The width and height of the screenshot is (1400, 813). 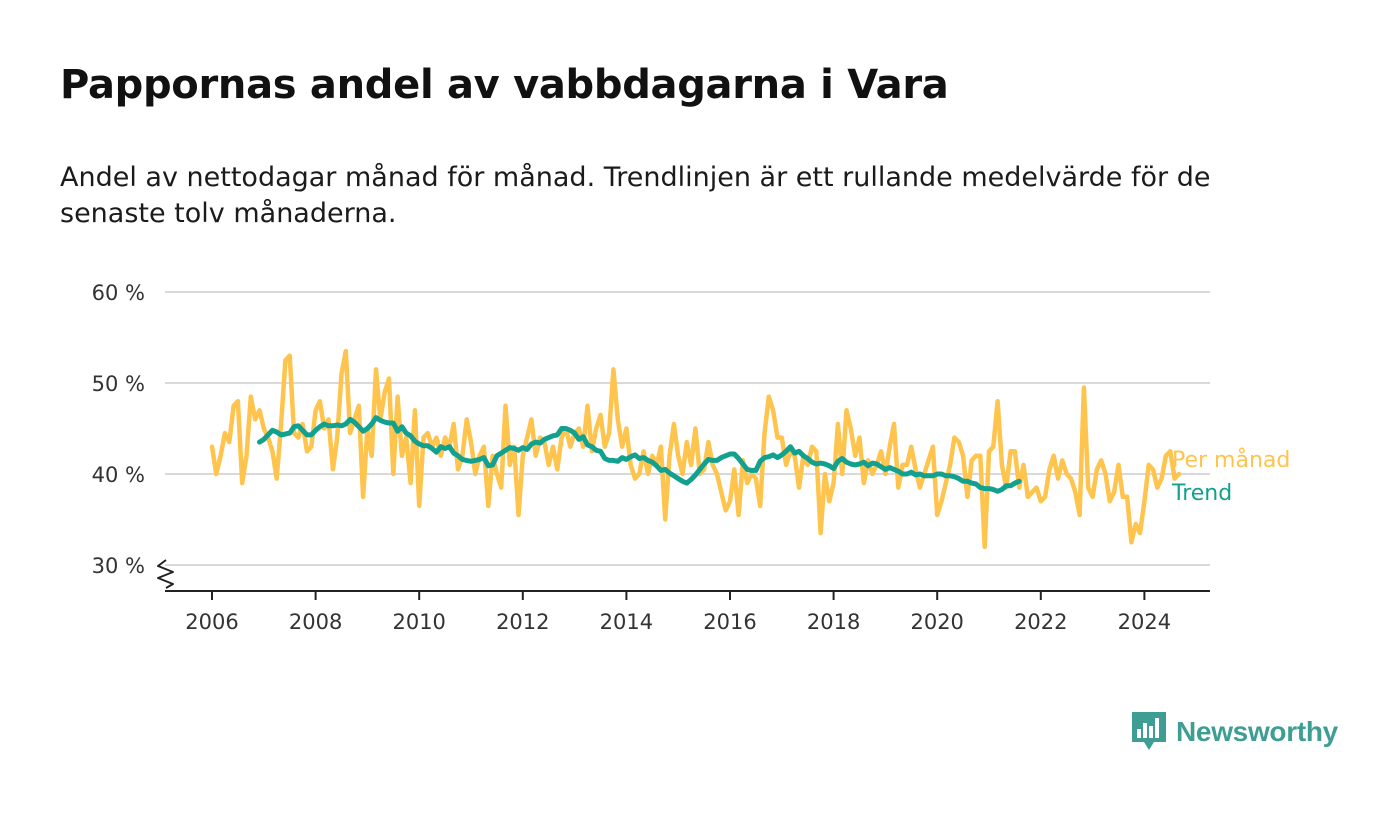 What do you see at coordinates (522, 622) in the screenshot?
I see `x-tick-label: 2012` at bounding box center [522, 622].